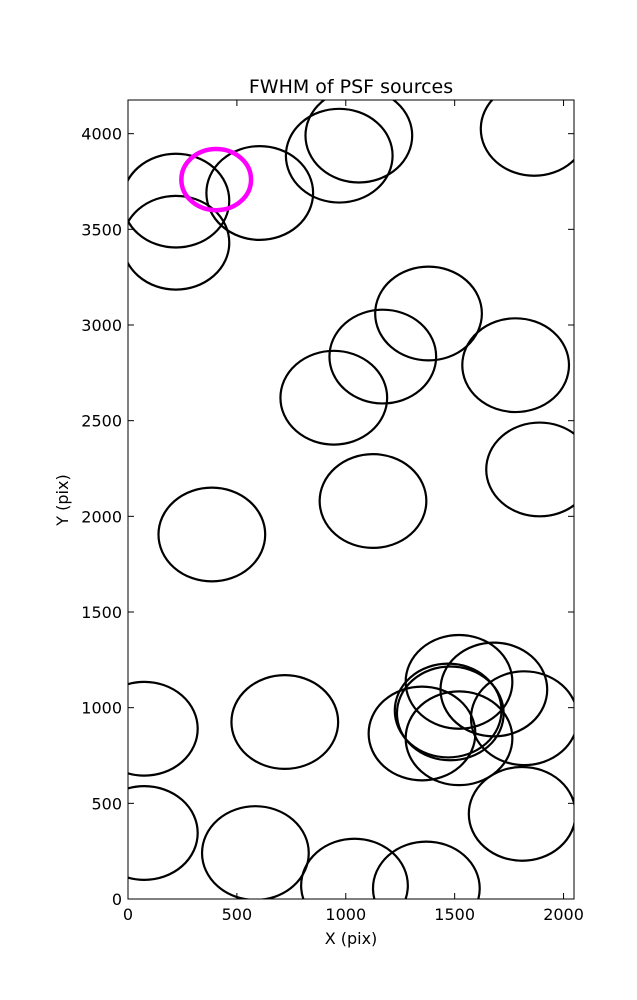 Image resolution: width=637 pixels, height=1000 pixels. Describe the element at coordinates (101, 325) in the screenshot. I see `y-tick-label: 3000` at that location.